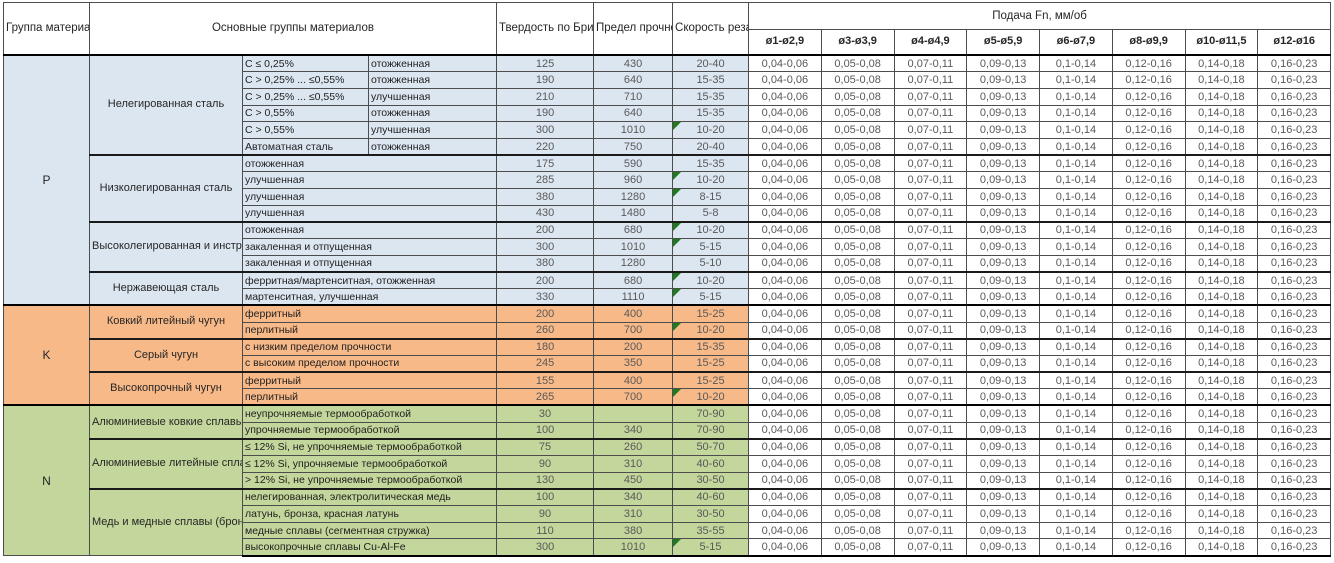  Describe the element at coordinates (545, 263) in the screenshot. I see `cell-hardness-hb: 380` at that location.